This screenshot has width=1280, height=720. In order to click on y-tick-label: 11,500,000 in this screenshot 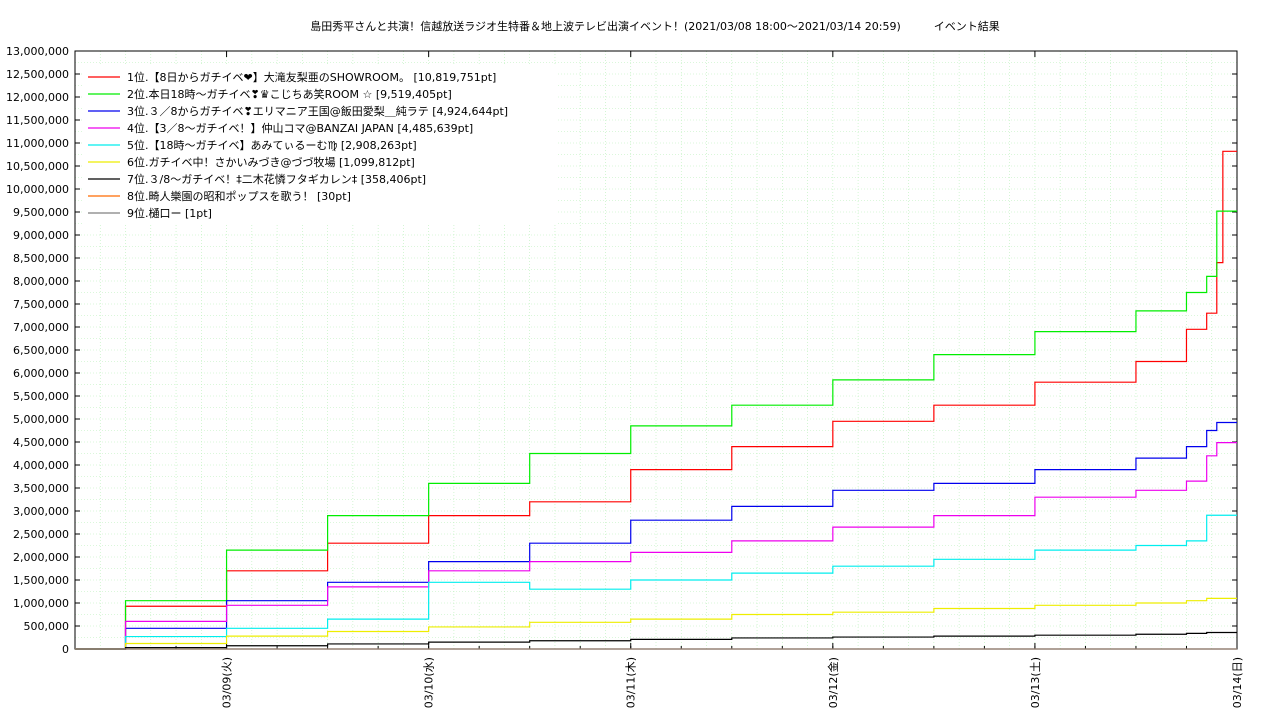, I will do `click(37, 120)`.